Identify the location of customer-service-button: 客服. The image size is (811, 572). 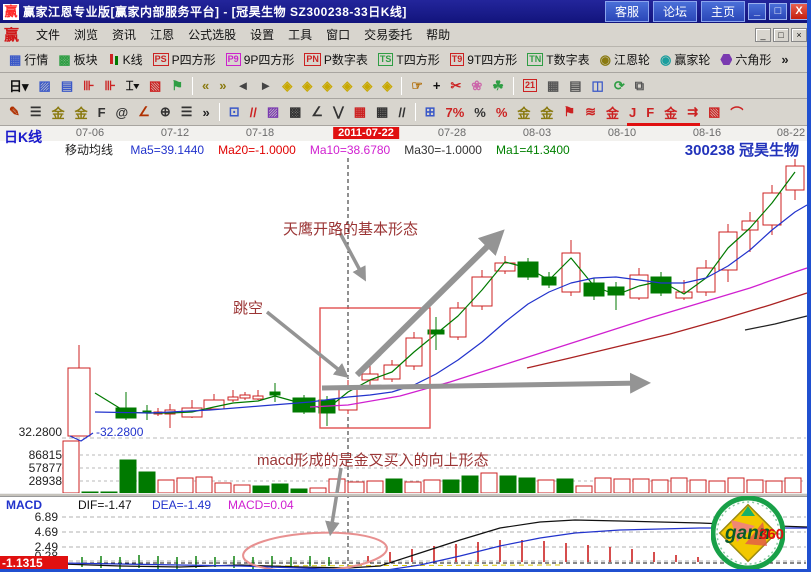
(626, 11).